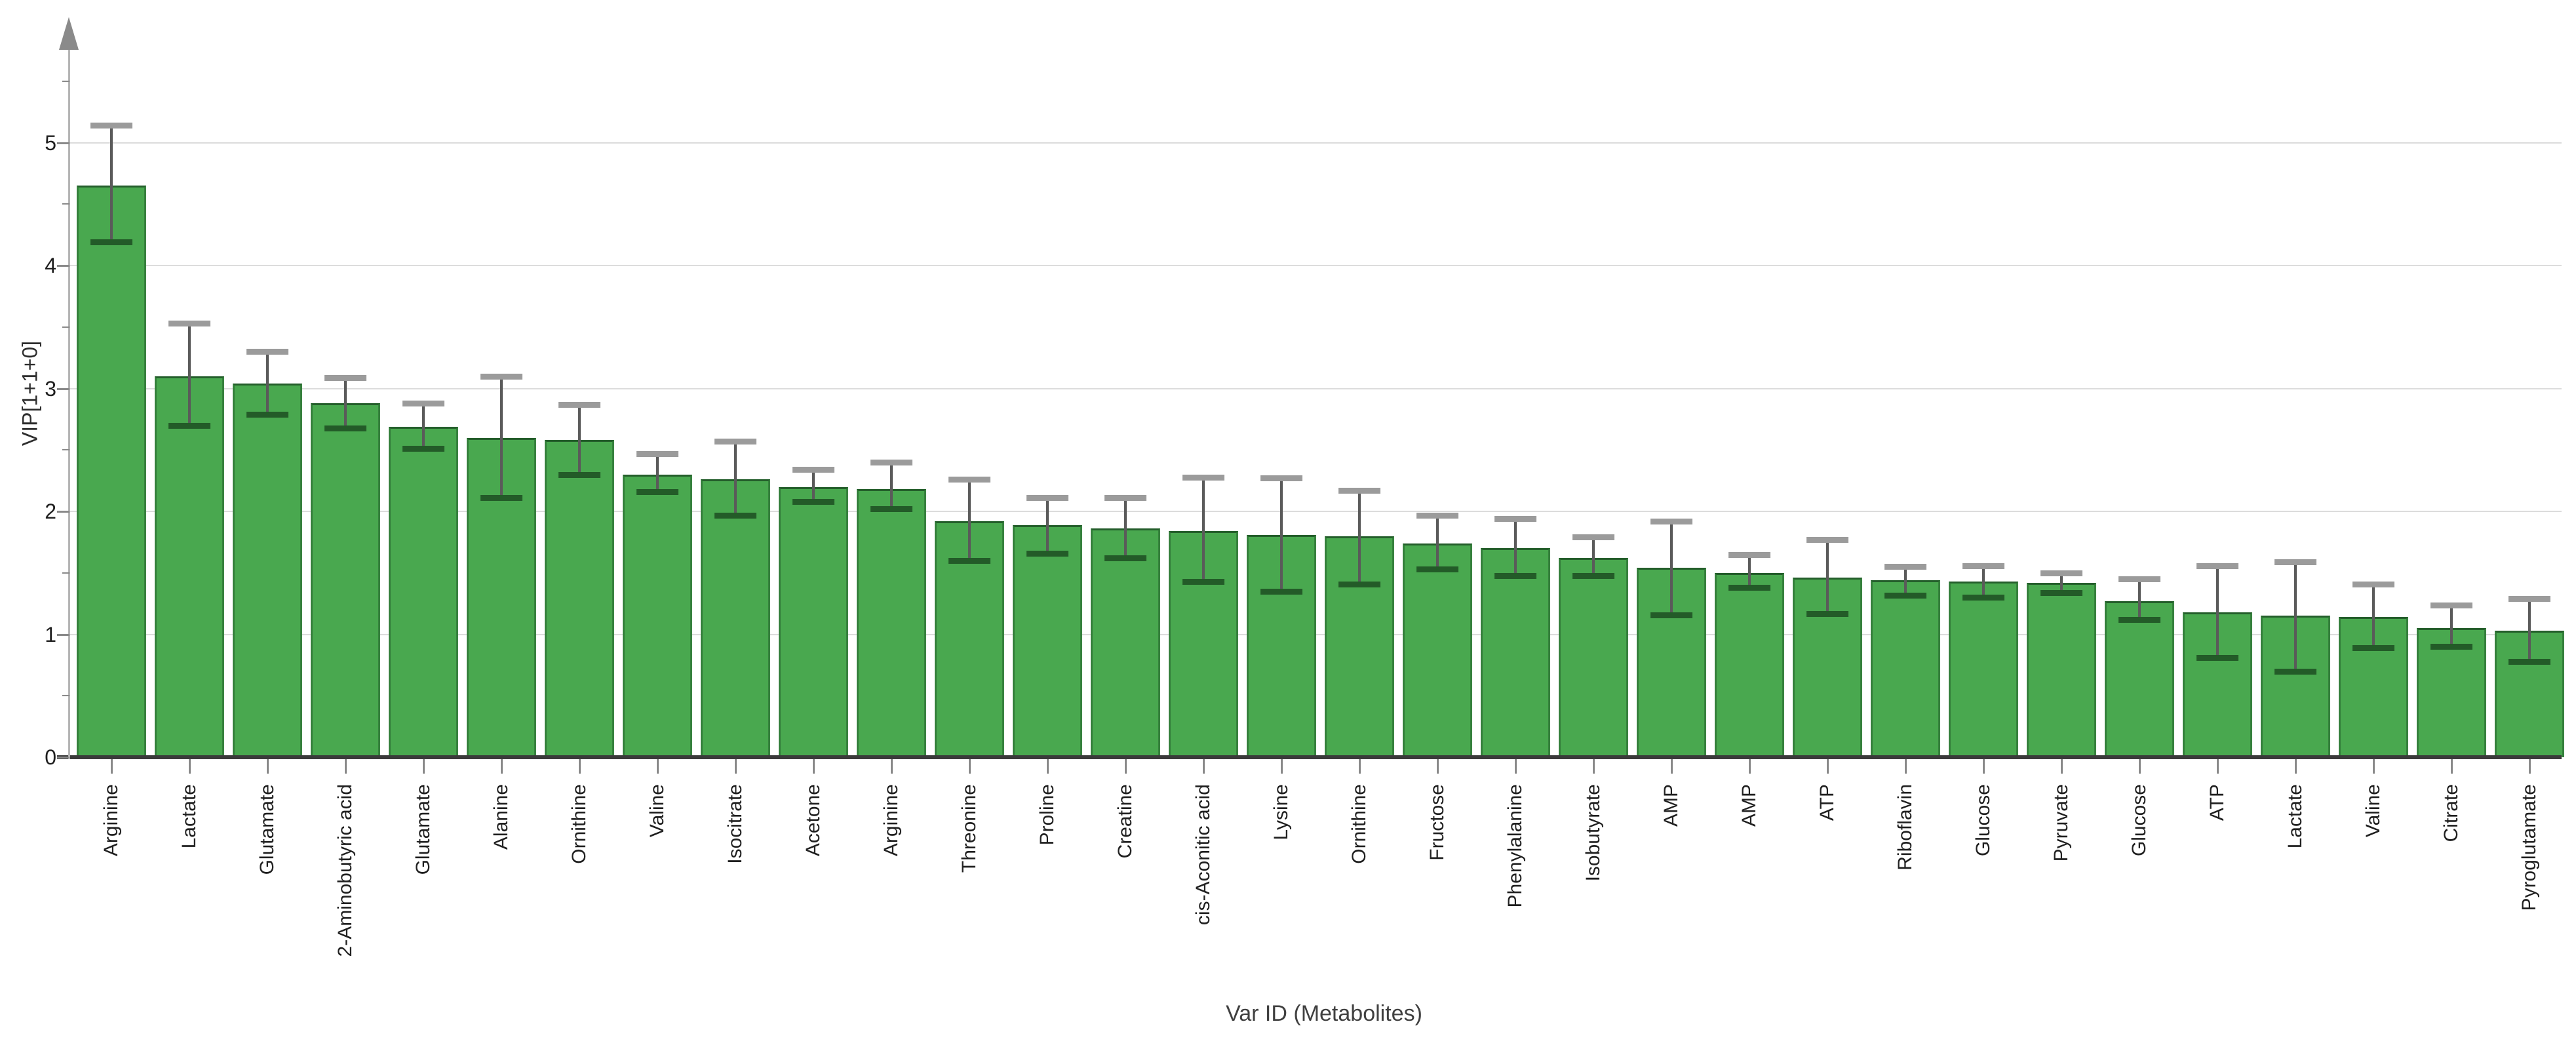 The width and height of the screenshot is (2576, 1047). What do you see at coordinates (1359, 824) in the screenshot?
I see `x-tick-label: Ornithine` at bounding box center [1359, 824].